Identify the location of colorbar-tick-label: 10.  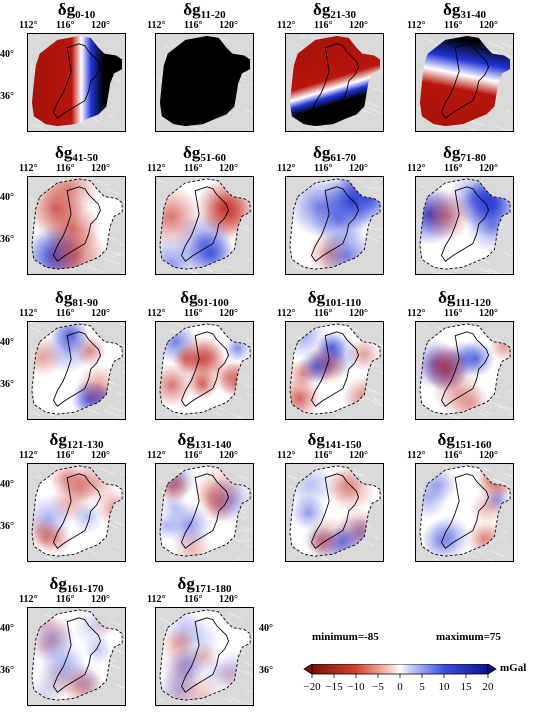
(445, 687).